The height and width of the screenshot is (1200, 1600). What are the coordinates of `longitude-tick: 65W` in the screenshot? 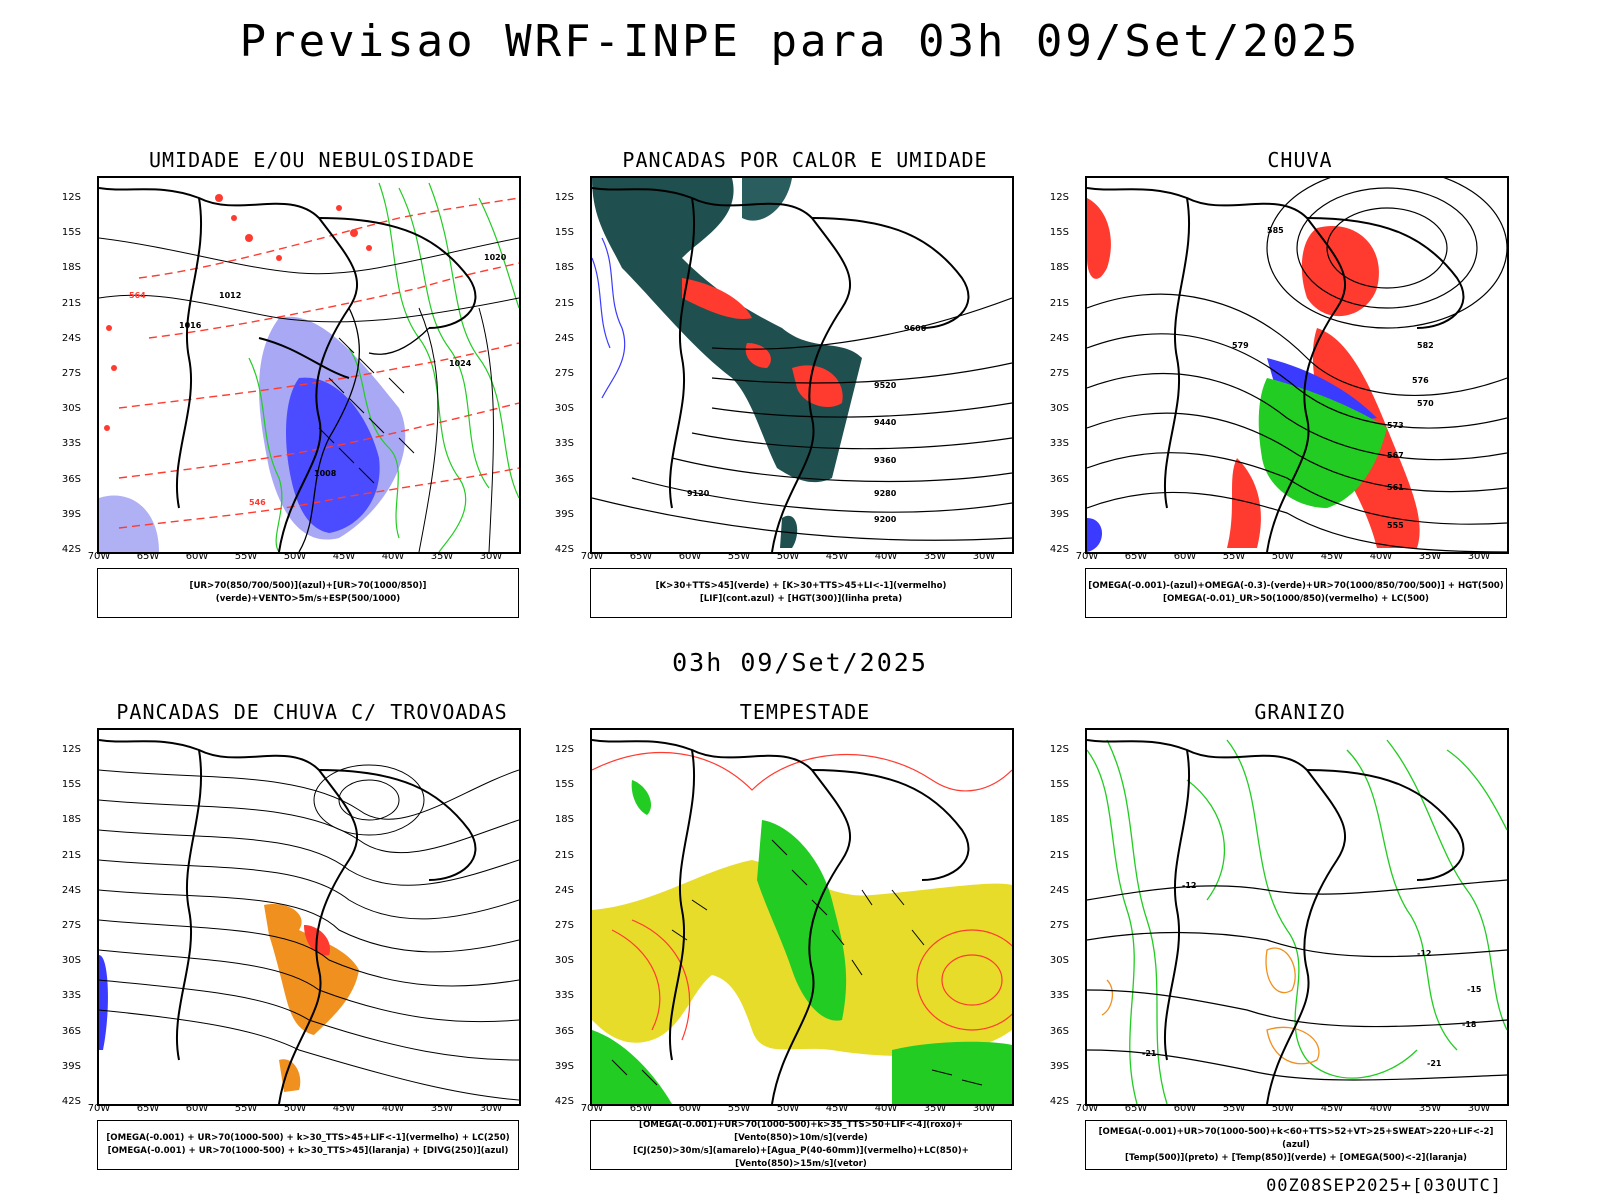 It's located at (641, 556).